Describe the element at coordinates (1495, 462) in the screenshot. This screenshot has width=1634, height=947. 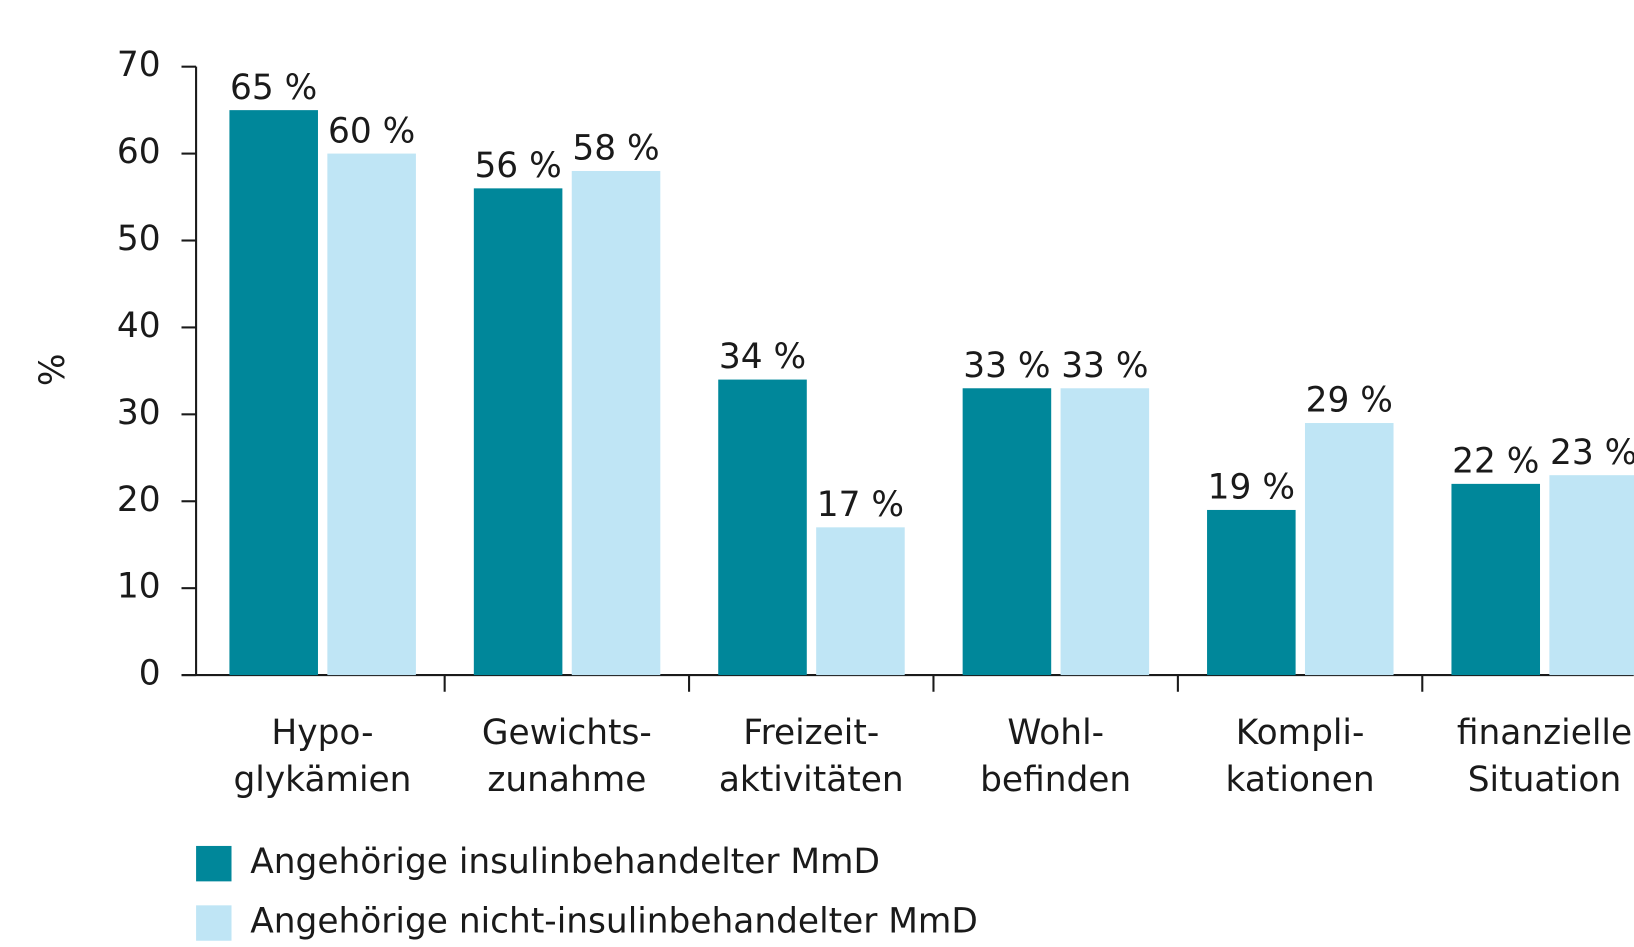
I see `data-label: 22 %` at that location.